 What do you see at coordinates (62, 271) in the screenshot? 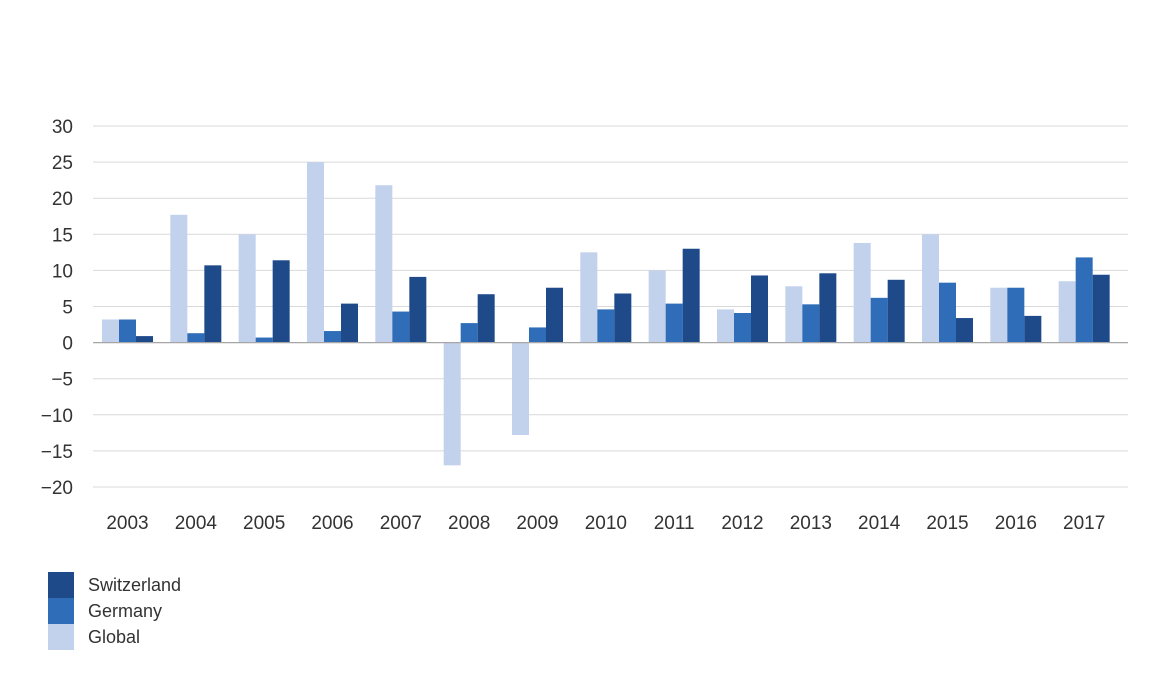
I see `y-tick-label: 10` at bounding box center [62, 271].